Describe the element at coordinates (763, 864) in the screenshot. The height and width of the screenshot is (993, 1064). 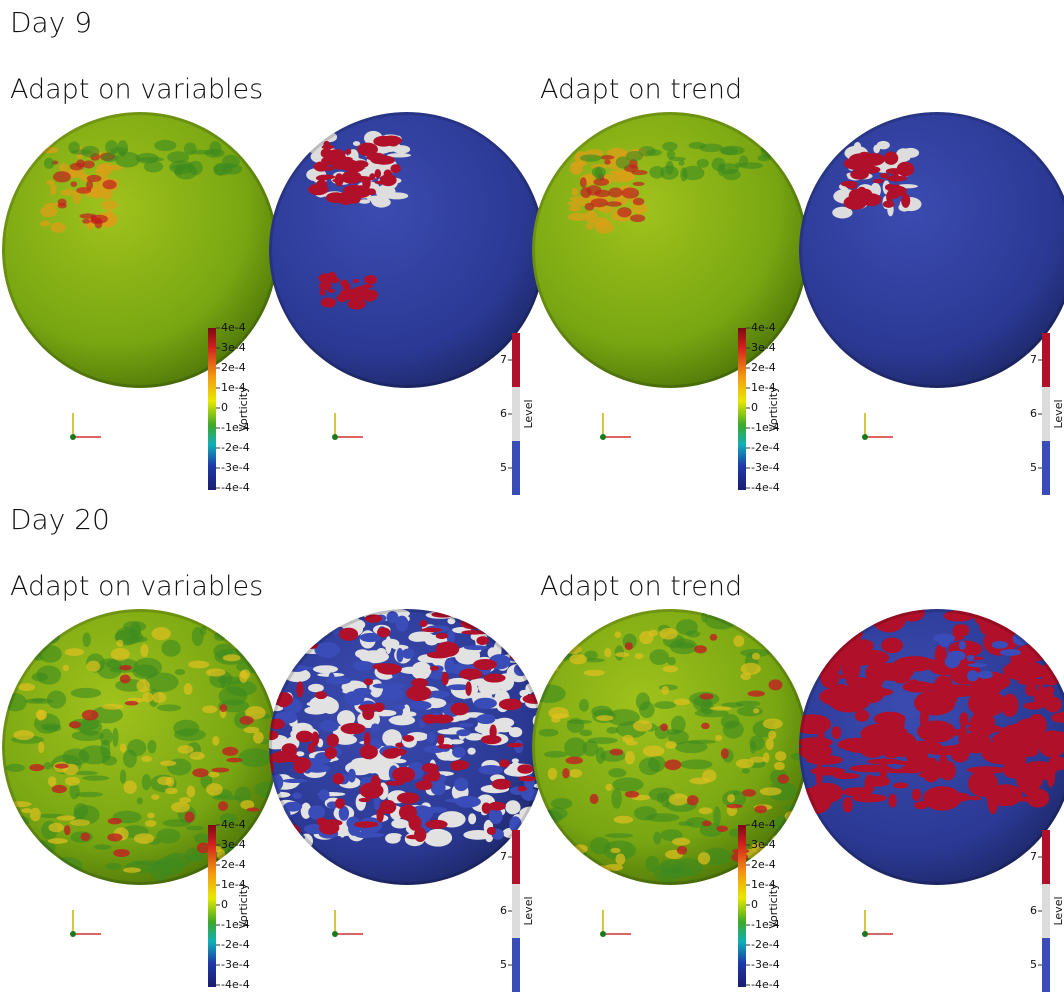
I see `colorbar-tick-label: 2e-4` at that location.